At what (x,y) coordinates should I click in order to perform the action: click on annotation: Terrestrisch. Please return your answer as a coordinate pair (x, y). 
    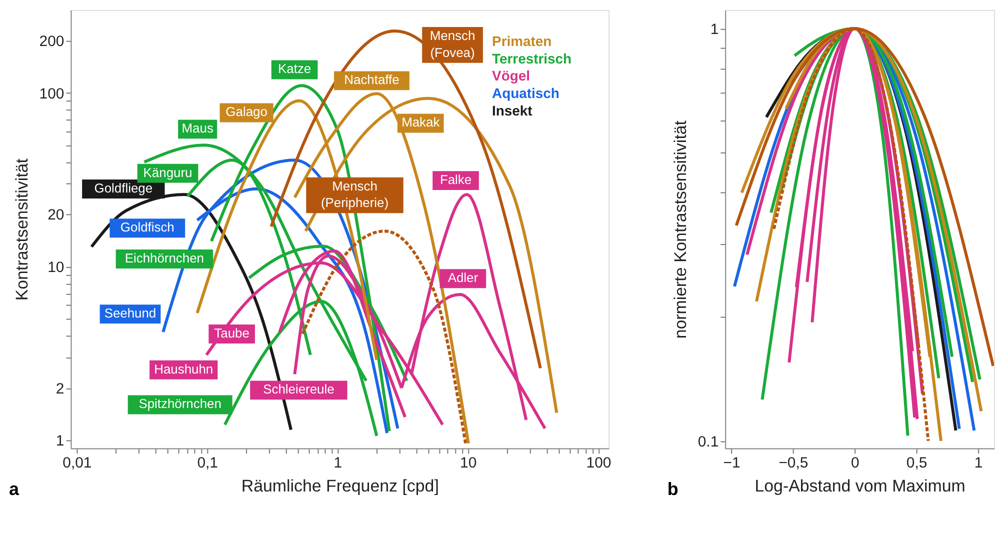
    Looking at the image, I should click on (532, 58).